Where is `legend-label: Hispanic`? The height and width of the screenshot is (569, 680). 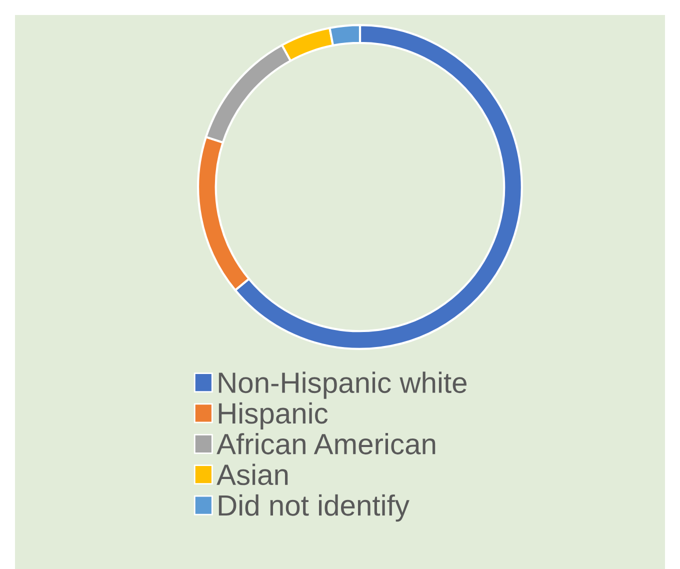 legend-label: Hispanic is located at coordinates (273, 416).